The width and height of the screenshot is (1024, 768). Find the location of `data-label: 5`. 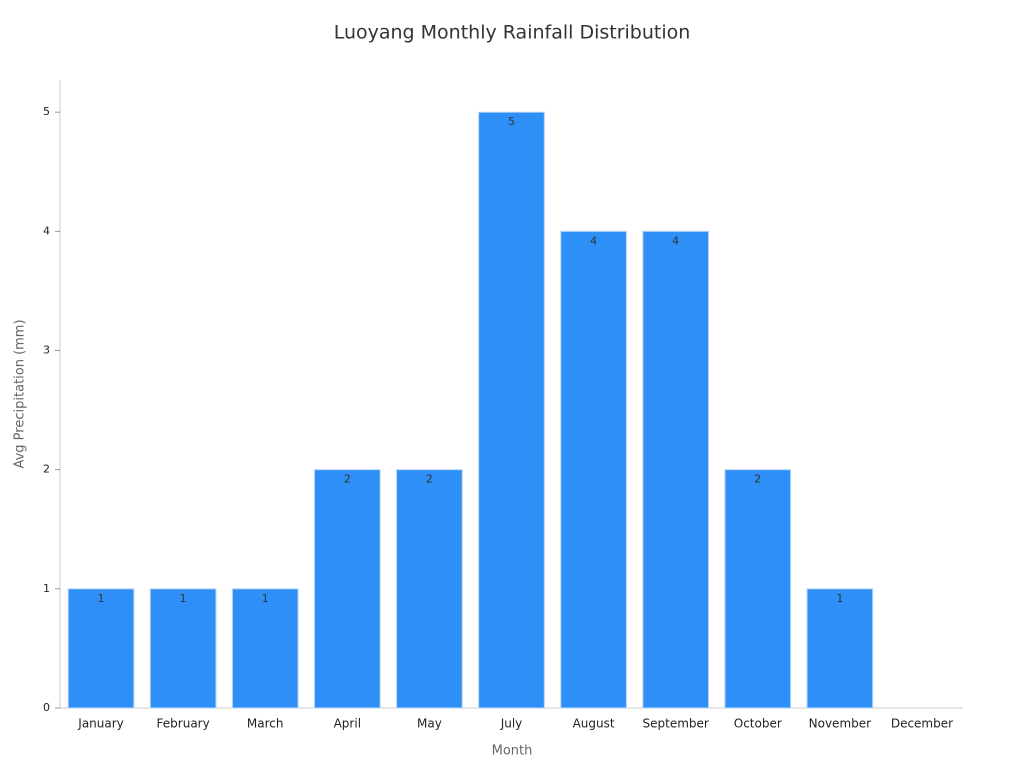

data-label: 5 is located at coordinates (511, 121).